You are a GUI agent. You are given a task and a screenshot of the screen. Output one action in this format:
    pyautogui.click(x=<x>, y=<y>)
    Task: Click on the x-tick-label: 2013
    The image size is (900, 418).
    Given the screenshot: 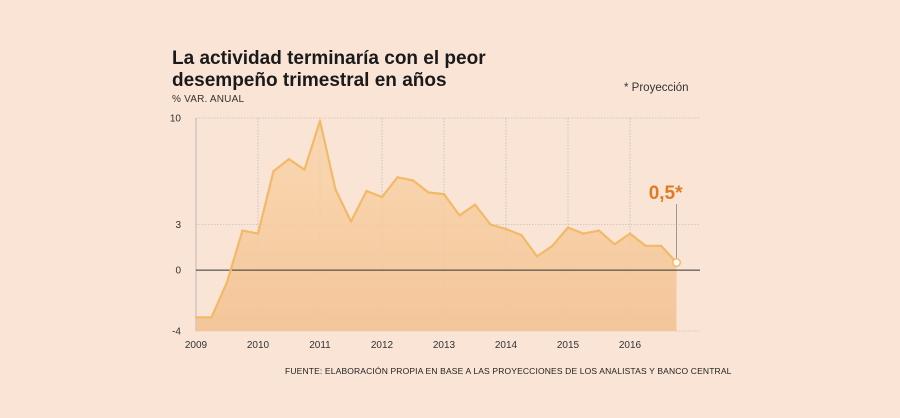 What is the action you would take?
    pyautogui.click(x=444, y=345)
    